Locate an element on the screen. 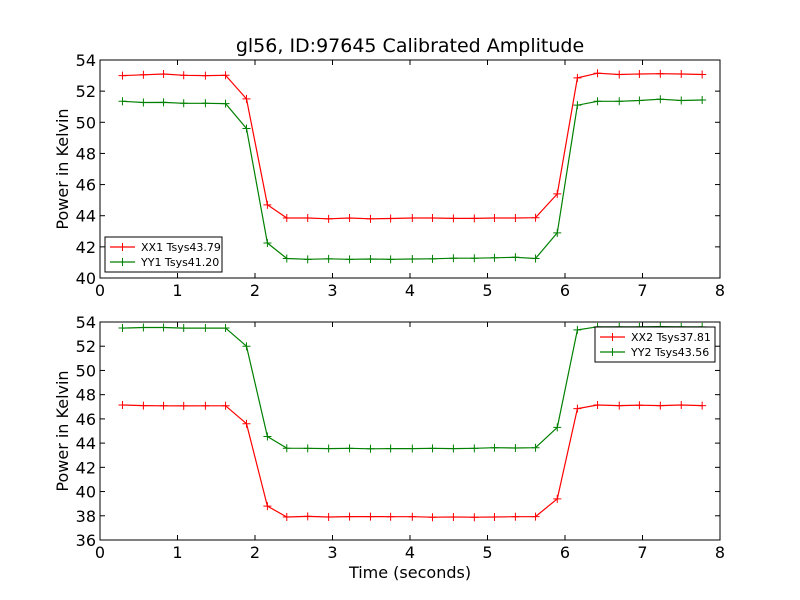 Image resolution: width=800 pixels, height=600 pixels. bottom-y-tick-label: 52 is located at coordinates (86, 346).